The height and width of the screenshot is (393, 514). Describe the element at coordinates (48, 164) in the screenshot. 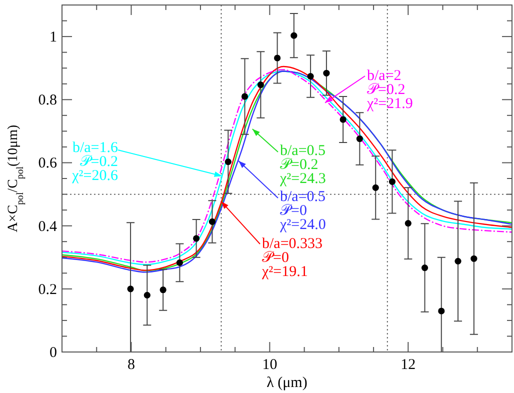

I see `y-tick-label: 0.6` at that location.